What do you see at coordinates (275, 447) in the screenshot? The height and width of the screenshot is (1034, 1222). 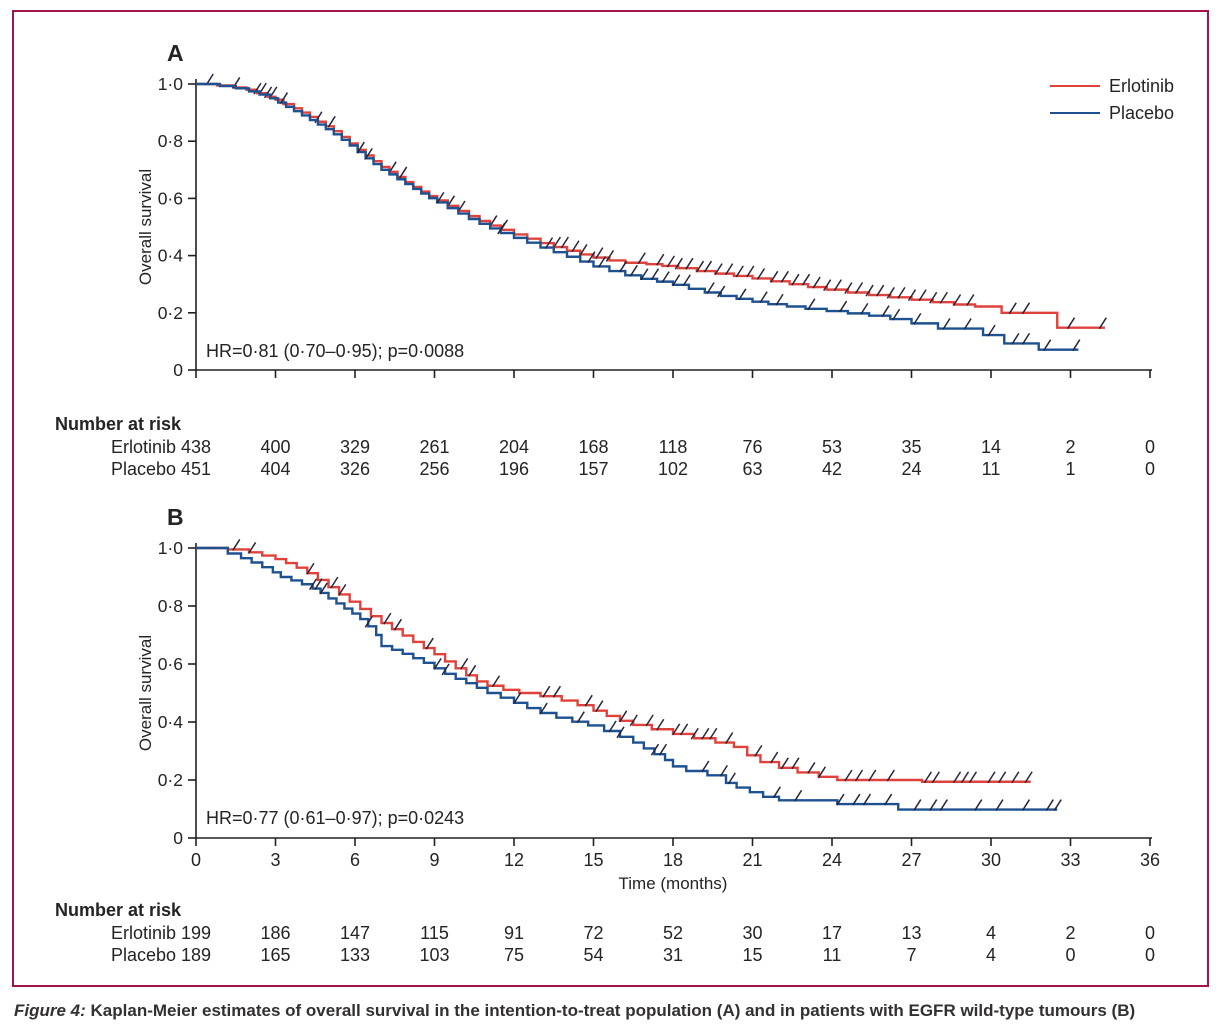 I see `risk-count: 400` at bounding box center [275, 447].